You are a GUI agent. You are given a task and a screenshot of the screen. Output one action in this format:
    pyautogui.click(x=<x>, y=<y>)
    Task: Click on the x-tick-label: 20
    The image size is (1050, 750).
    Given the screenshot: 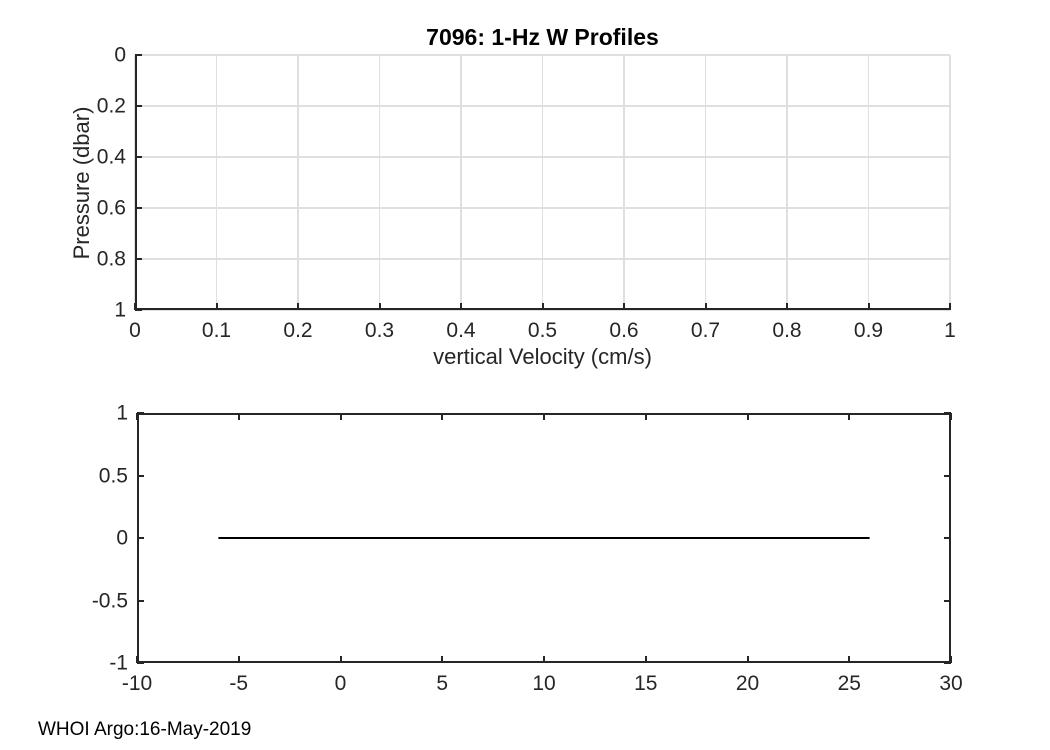 What is the action you would take?
    pyautogui.click(x=747, y=683)
    